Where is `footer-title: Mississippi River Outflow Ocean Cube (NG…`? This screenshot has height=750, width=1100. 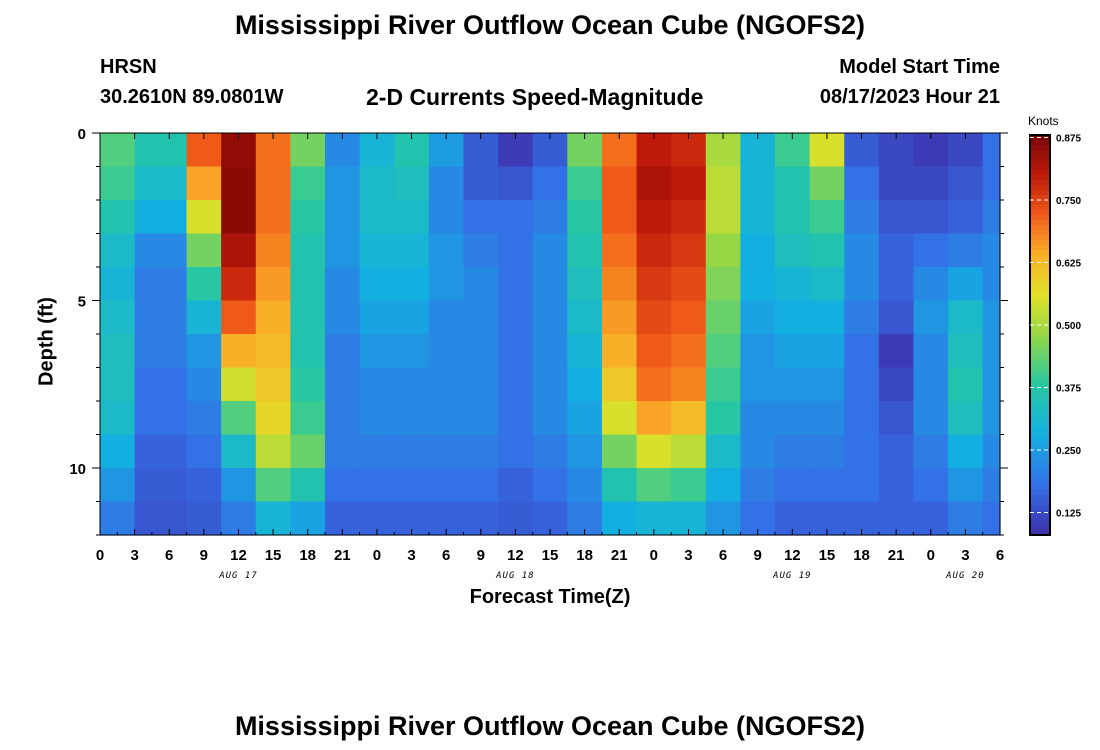
footer-title: Mississippi River Outflow Ocean Cube (NG… is located at coordinates (550, 726).